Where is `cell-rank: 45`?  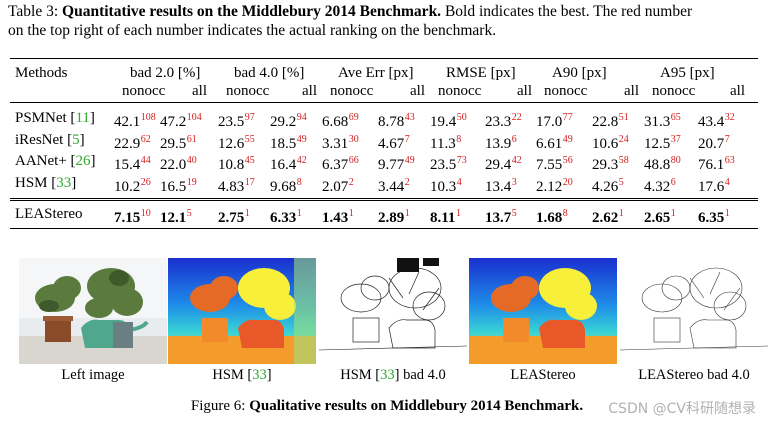
cell-rank: 45 is located at coordinates (249, 160).